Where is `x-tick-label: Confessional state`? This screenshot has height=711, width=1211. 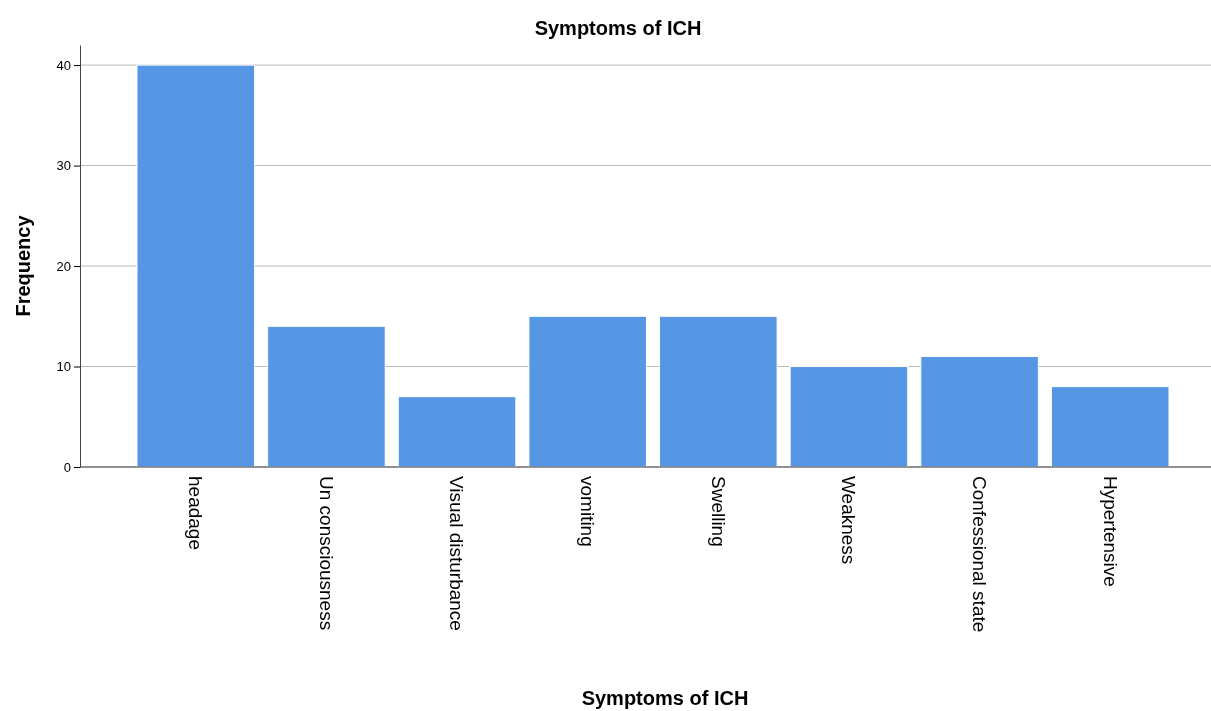
x-tick-label: Confessional state is located at coordinates (979, 554).